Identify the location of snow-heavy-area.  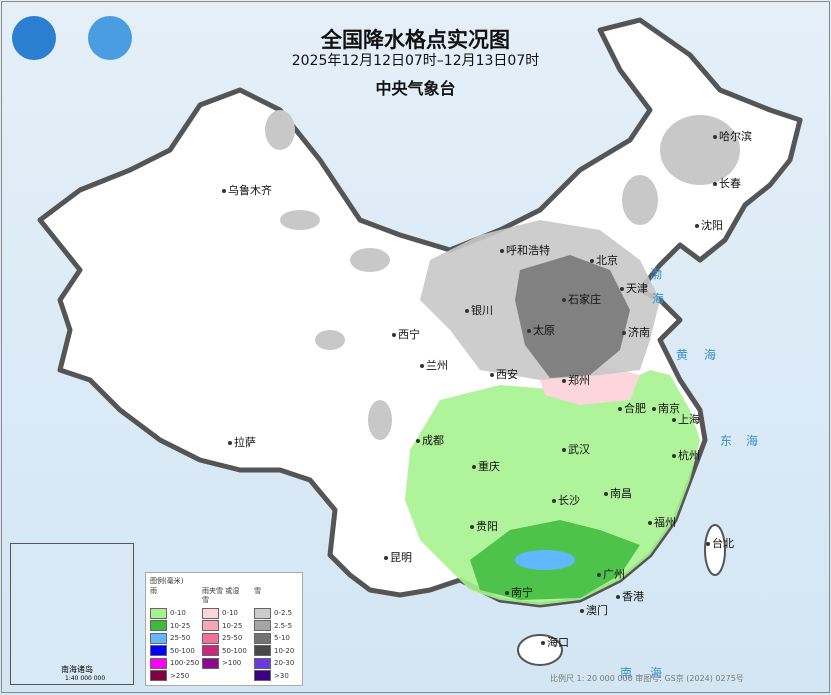
(572, 316).